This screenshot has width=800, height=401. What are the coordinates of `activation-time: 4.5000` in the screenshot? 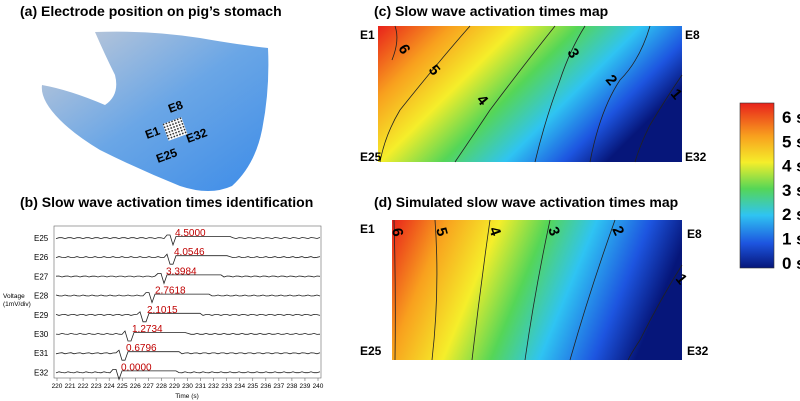 It's located at (190, 233).